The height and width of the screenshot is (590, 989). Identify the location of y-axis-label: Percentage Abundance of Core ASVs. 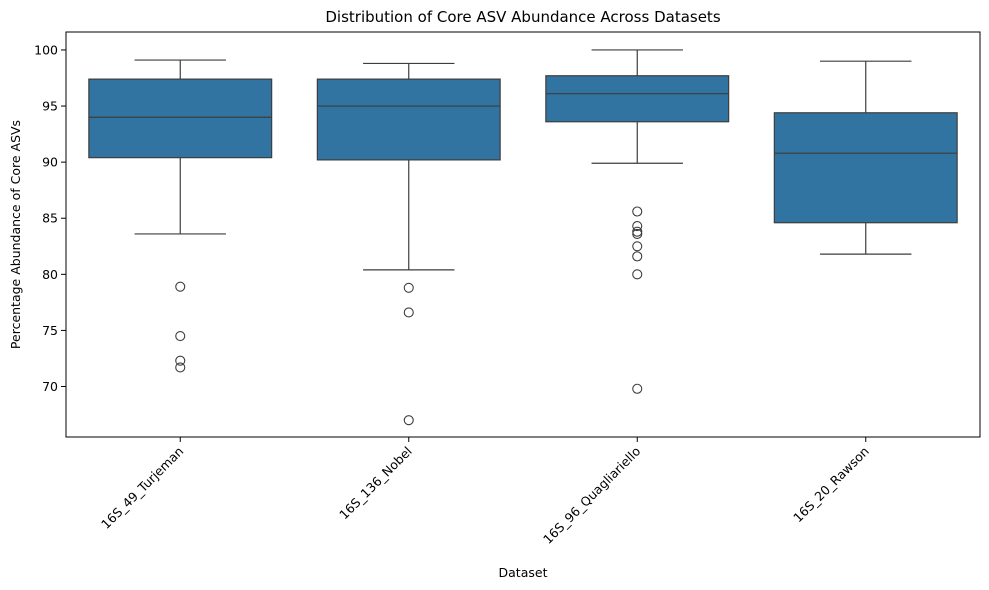
(15, 234).